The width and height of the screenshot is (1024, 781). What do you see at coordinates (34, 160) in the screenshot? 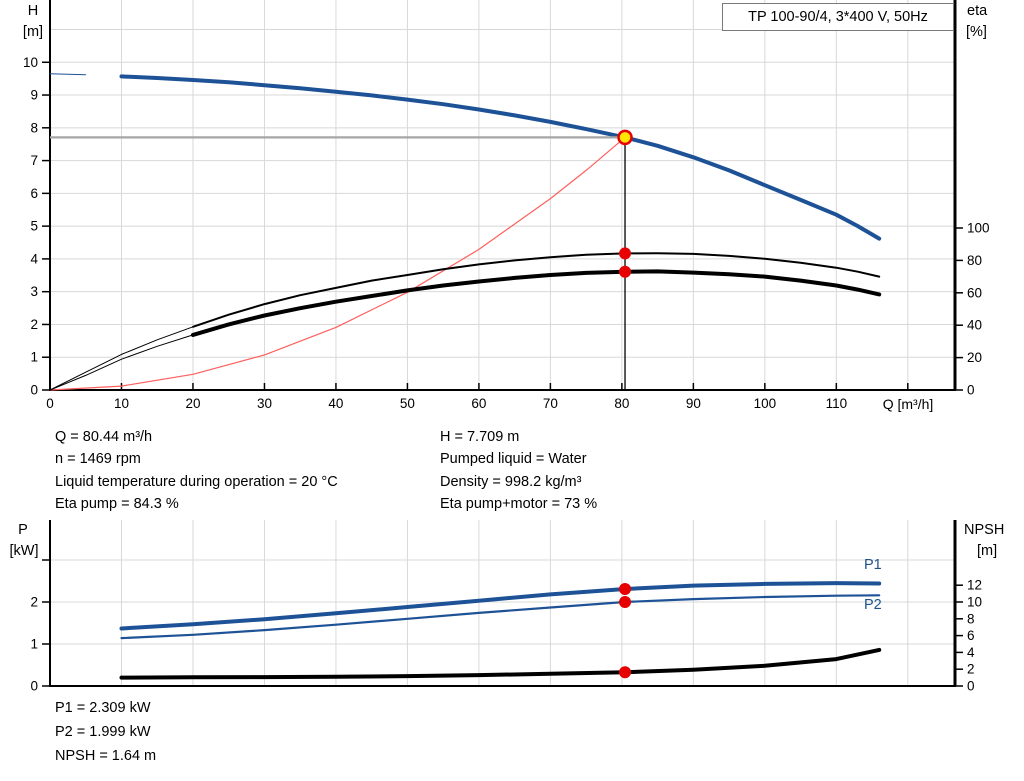
I see `y-left-tick-label: 7` at bounding box center [34, 160].